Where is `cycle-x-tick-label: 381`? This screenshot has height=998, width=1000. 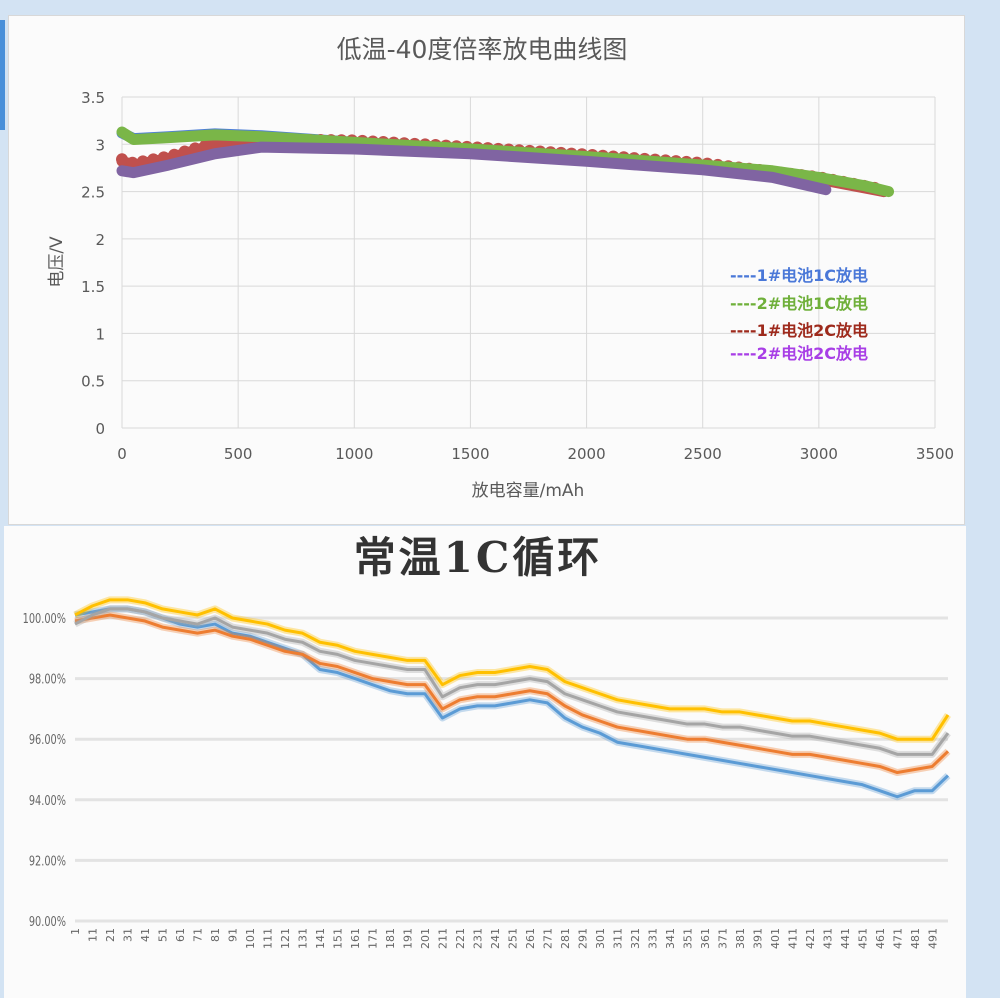 cycle-x-tick-label: 381 is located at coordinates (740, 938).